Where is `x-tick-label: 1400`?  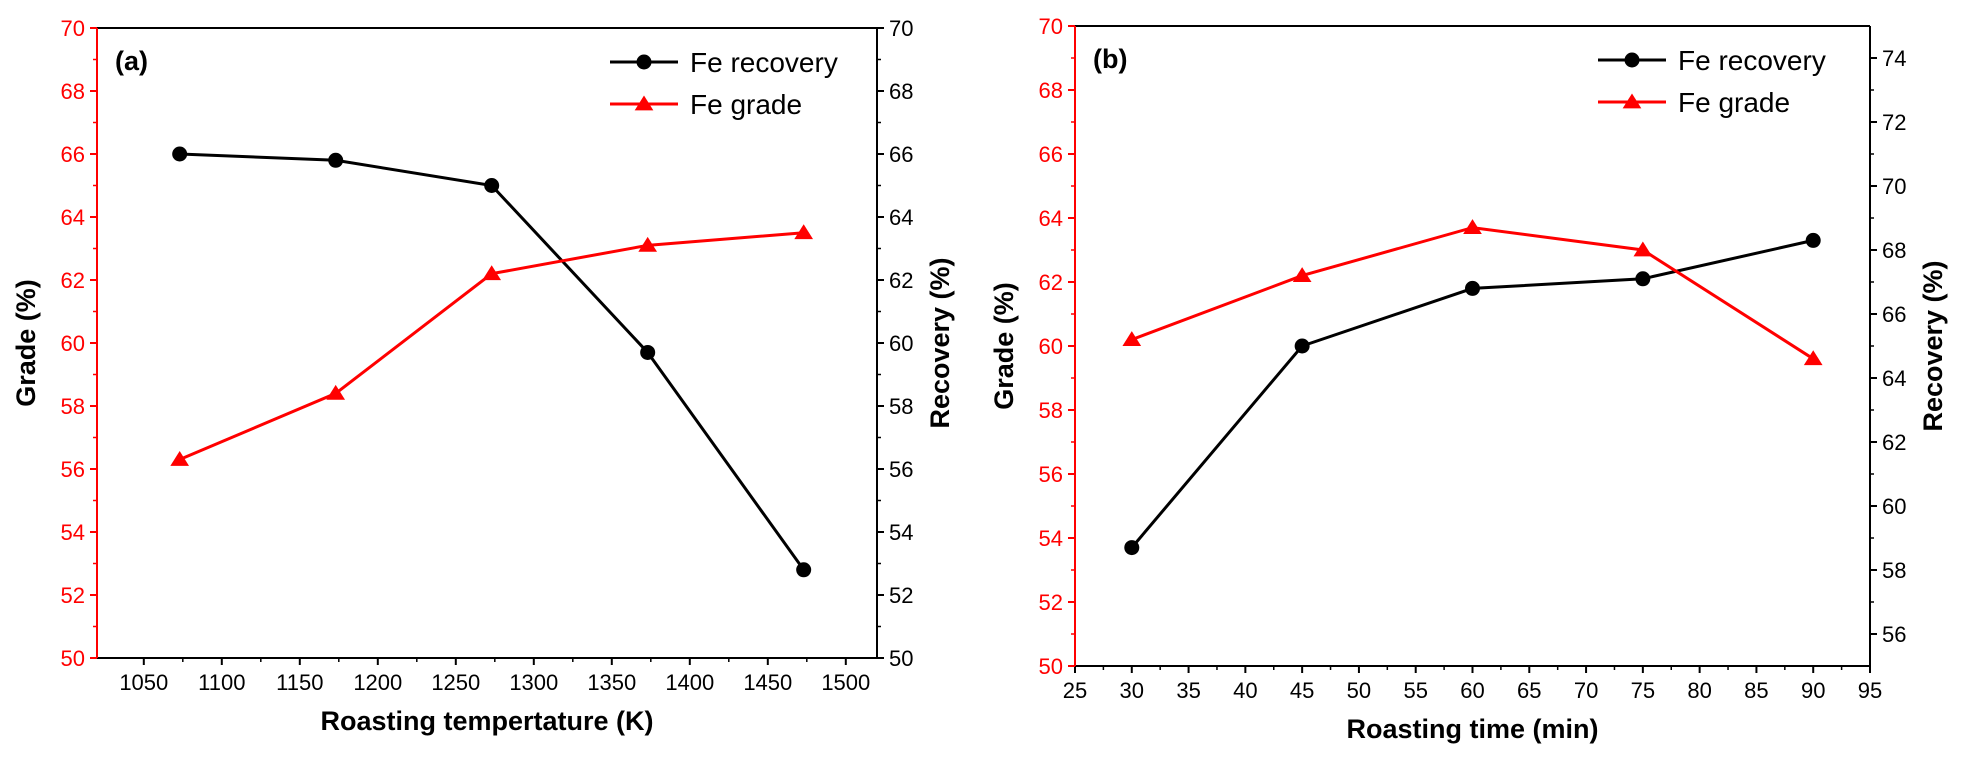
x-tick-label: 1400 is located at coordinates (689, 682).